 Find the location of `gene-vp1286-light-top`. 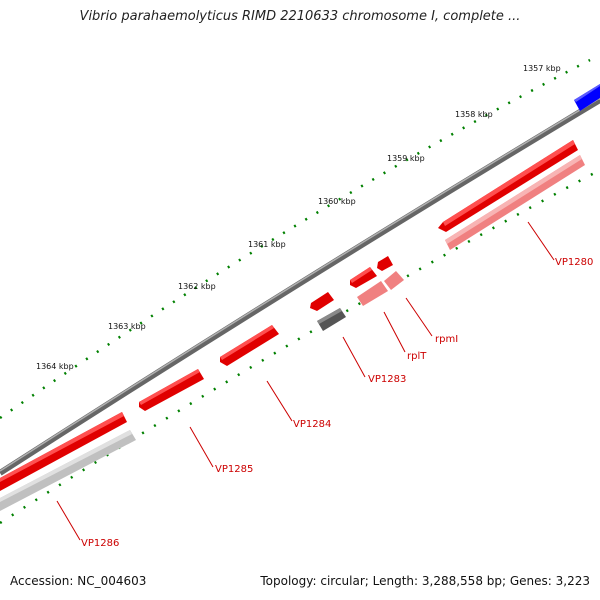

gene-vp1286-light-top is located at coordinates (66, 466).